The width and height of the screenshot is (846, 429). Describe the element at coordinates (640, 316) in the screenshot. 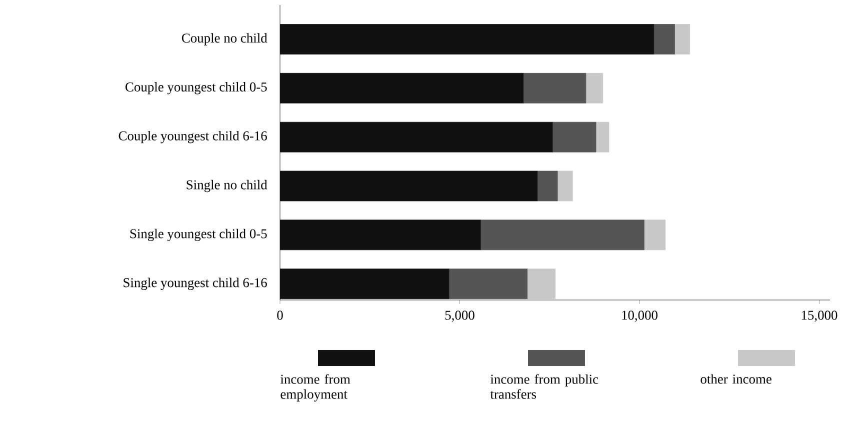

I see `x-tick-label: 10,000` at that location.